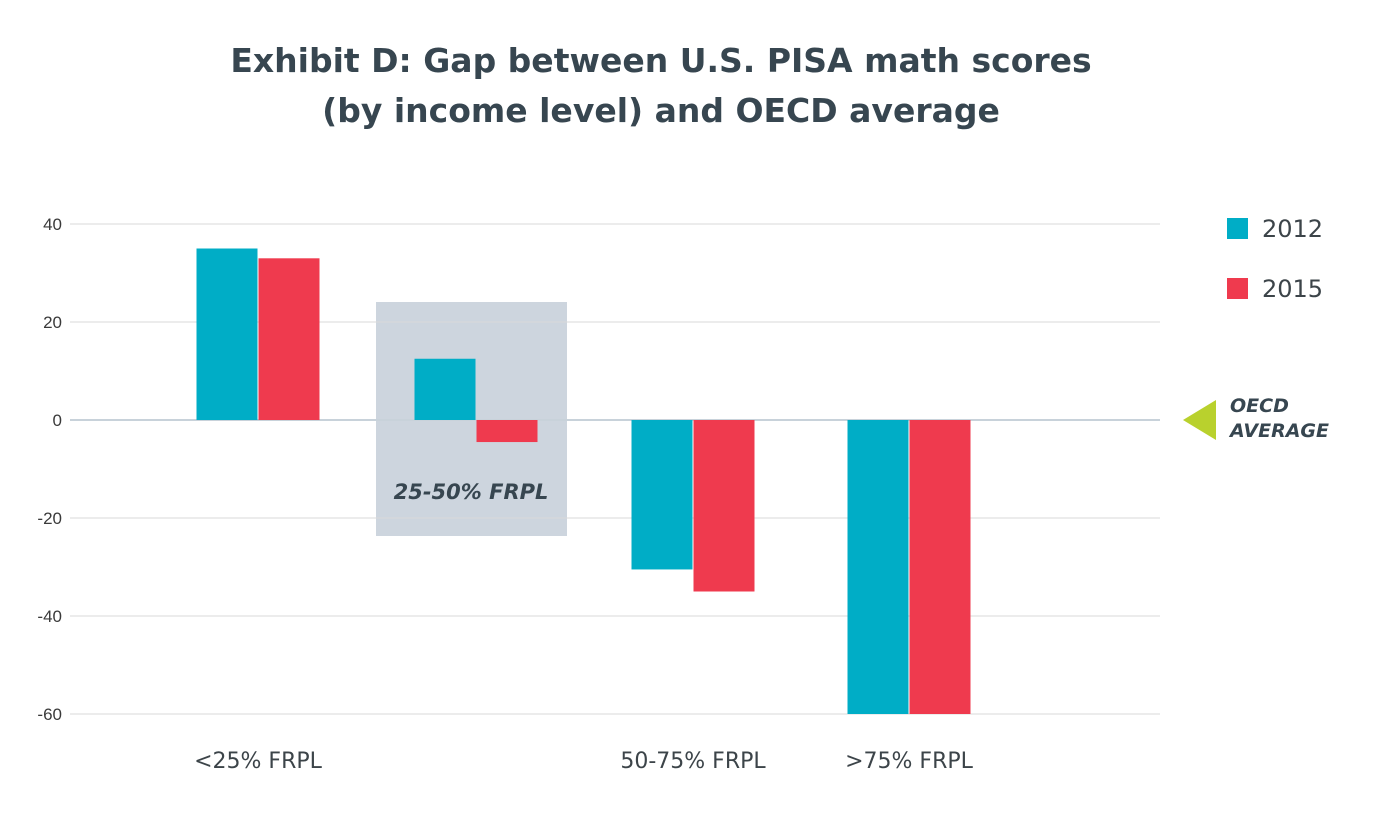 The width and height of the screenshot is (1386, 817). I want to click on oecd-marker-icon, so click(1199, 420).